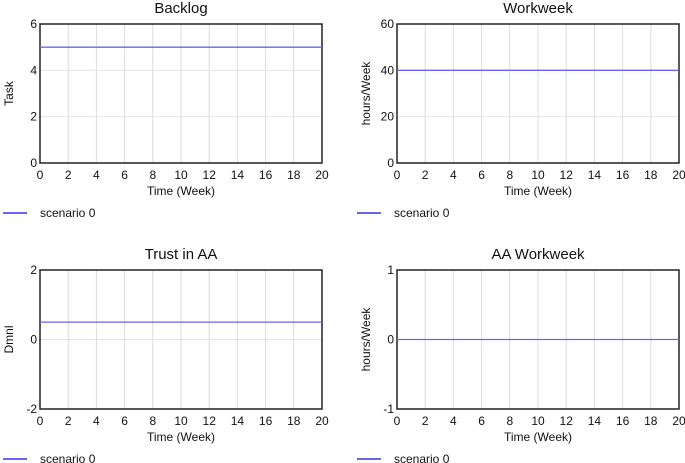 This screenshot has width=685, height=463. I want to click on y-tick-label: 40, so click(388, 70).